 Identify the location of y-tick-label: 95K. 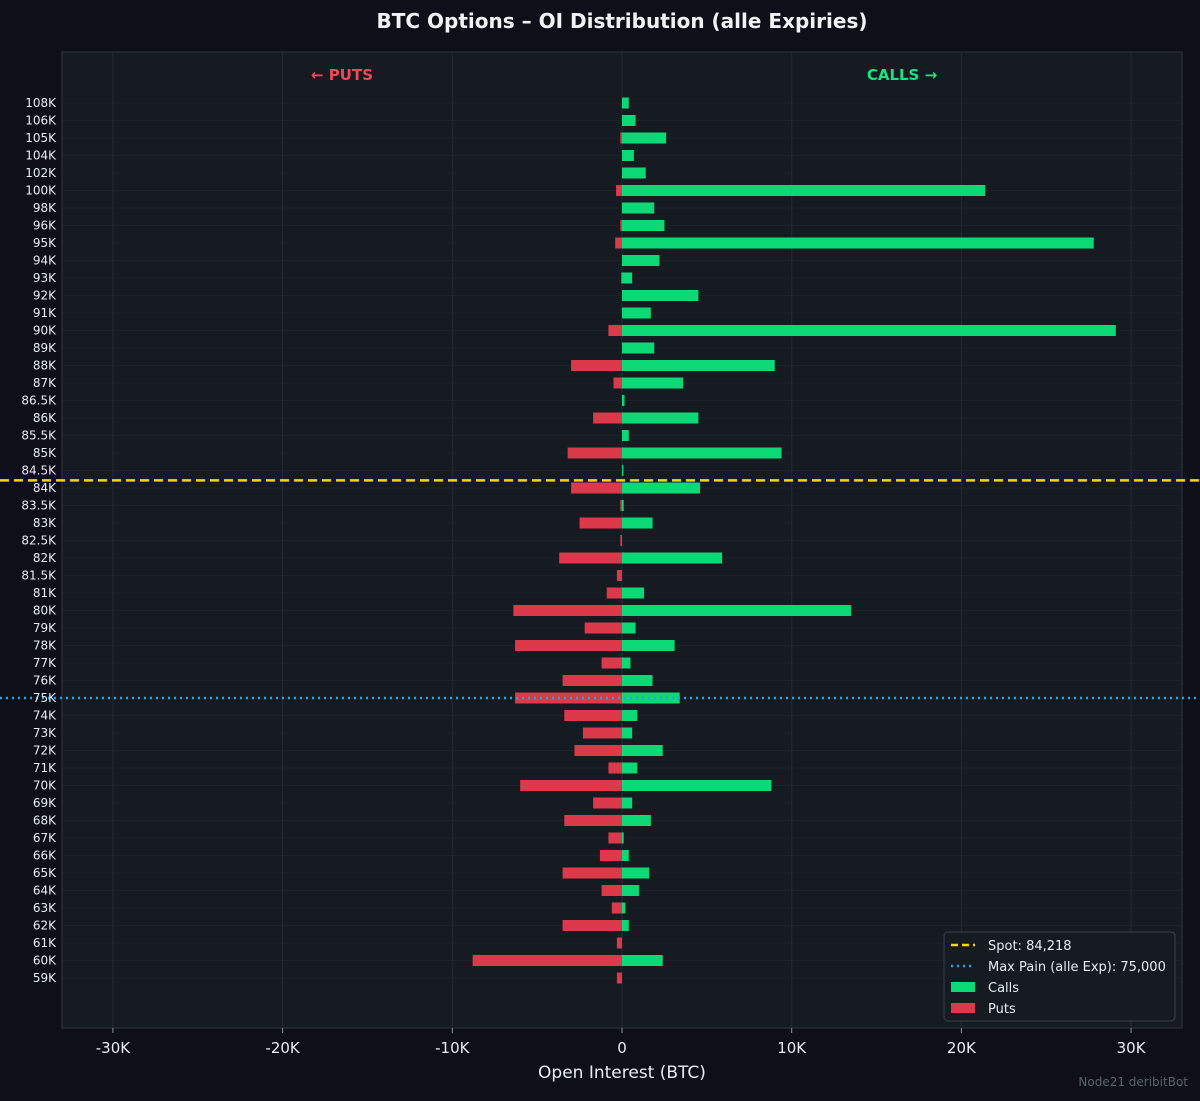
(45, 243).